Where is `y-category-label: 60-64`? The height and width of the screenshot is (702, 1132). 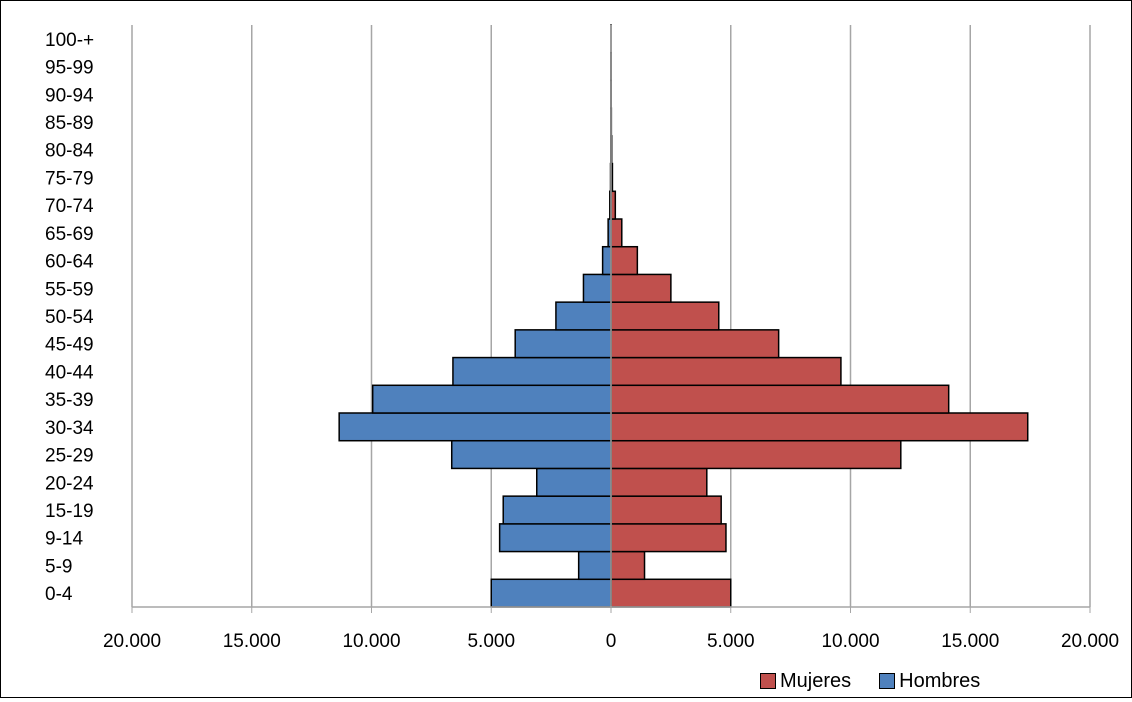 y-category-label: 60-64 is located at coordinates (69, 262).